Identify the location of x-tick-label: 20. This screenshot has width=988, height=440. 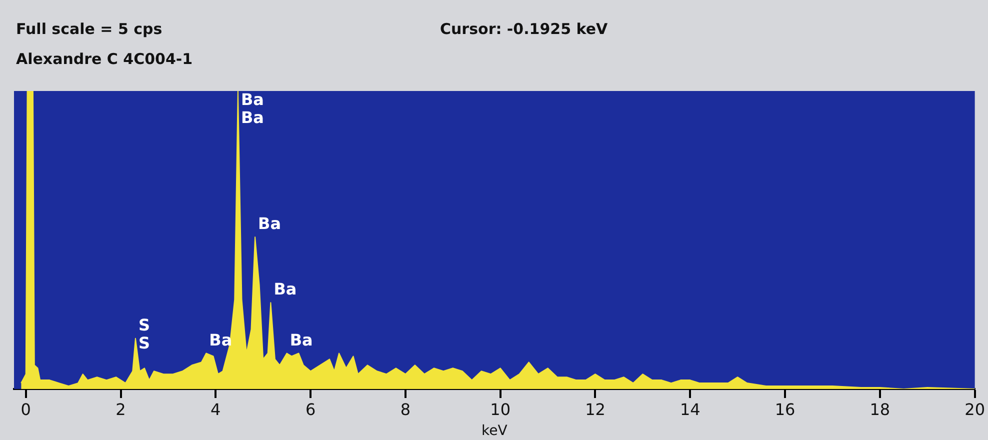
(974, 409).